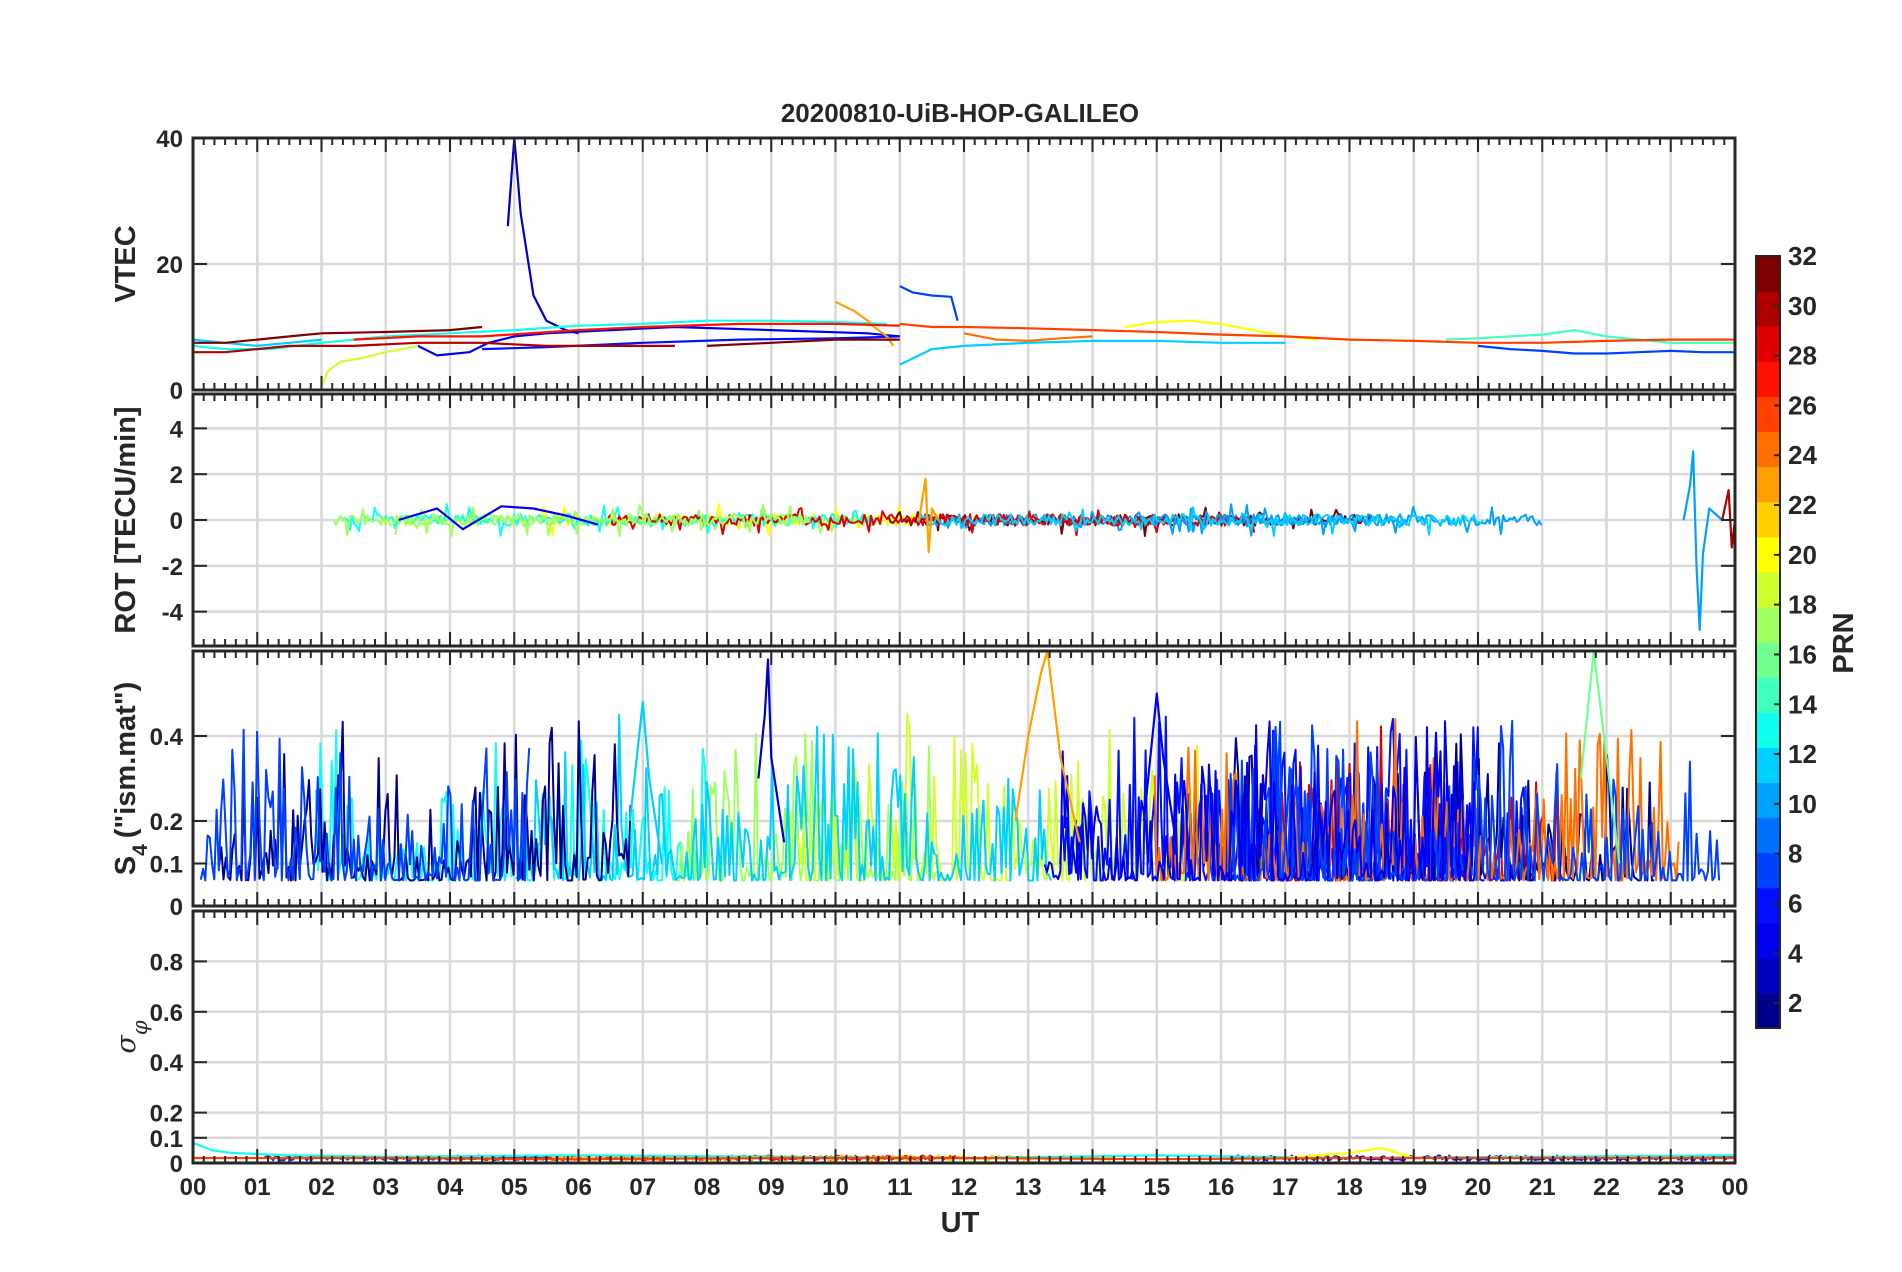 This screenshot has height=1272, width=1902. I want to click on colorbar-tick-label: 32, so click(1802, 256).